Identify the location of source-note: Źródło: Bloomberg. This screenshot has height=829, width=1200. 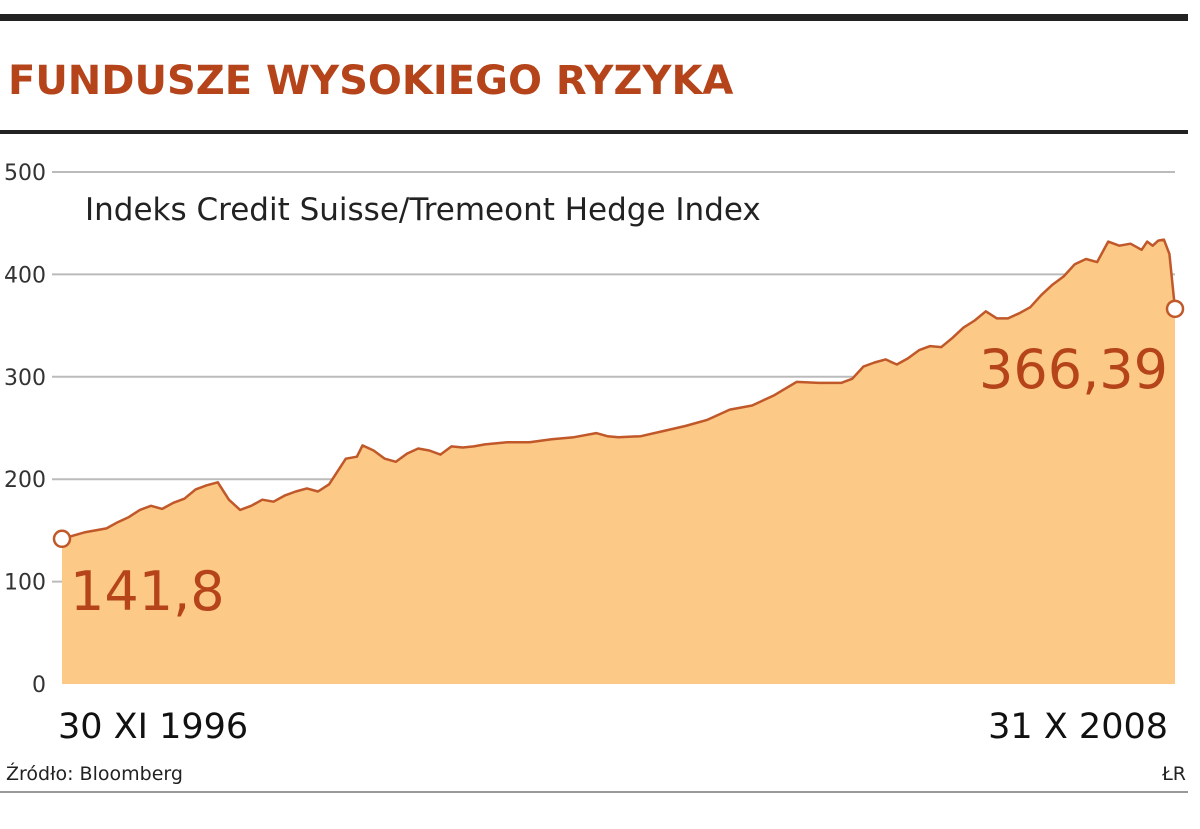
(94, 773).